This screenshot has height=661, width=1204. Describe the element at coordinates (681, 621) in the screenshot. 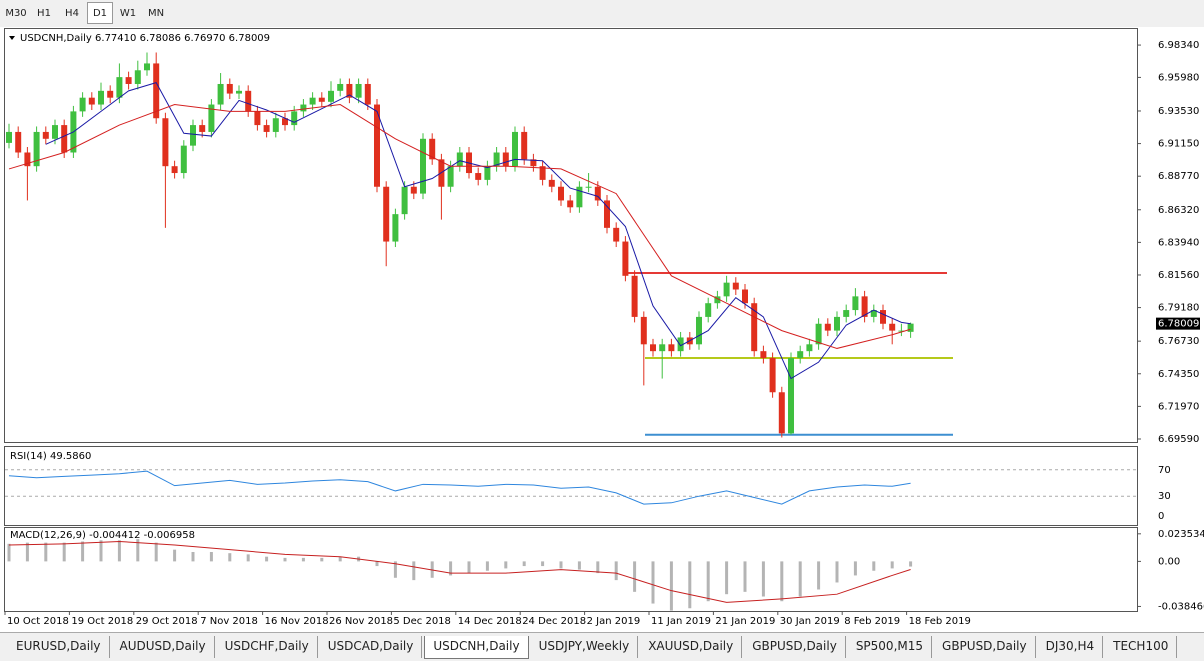

I see `x-tick-label: 11 Jan 2019` at that location.